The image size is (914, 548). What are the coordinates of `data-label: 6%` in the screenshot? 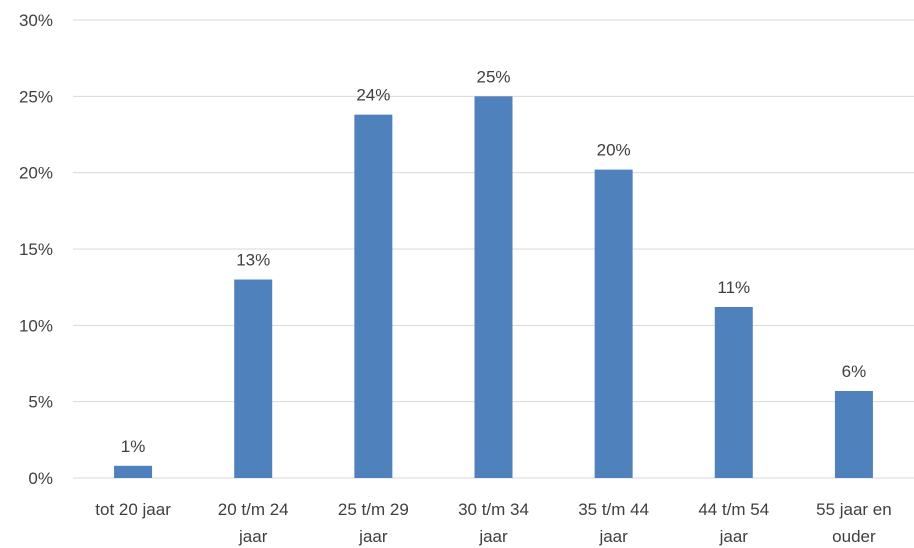 It's located at (854, 371).